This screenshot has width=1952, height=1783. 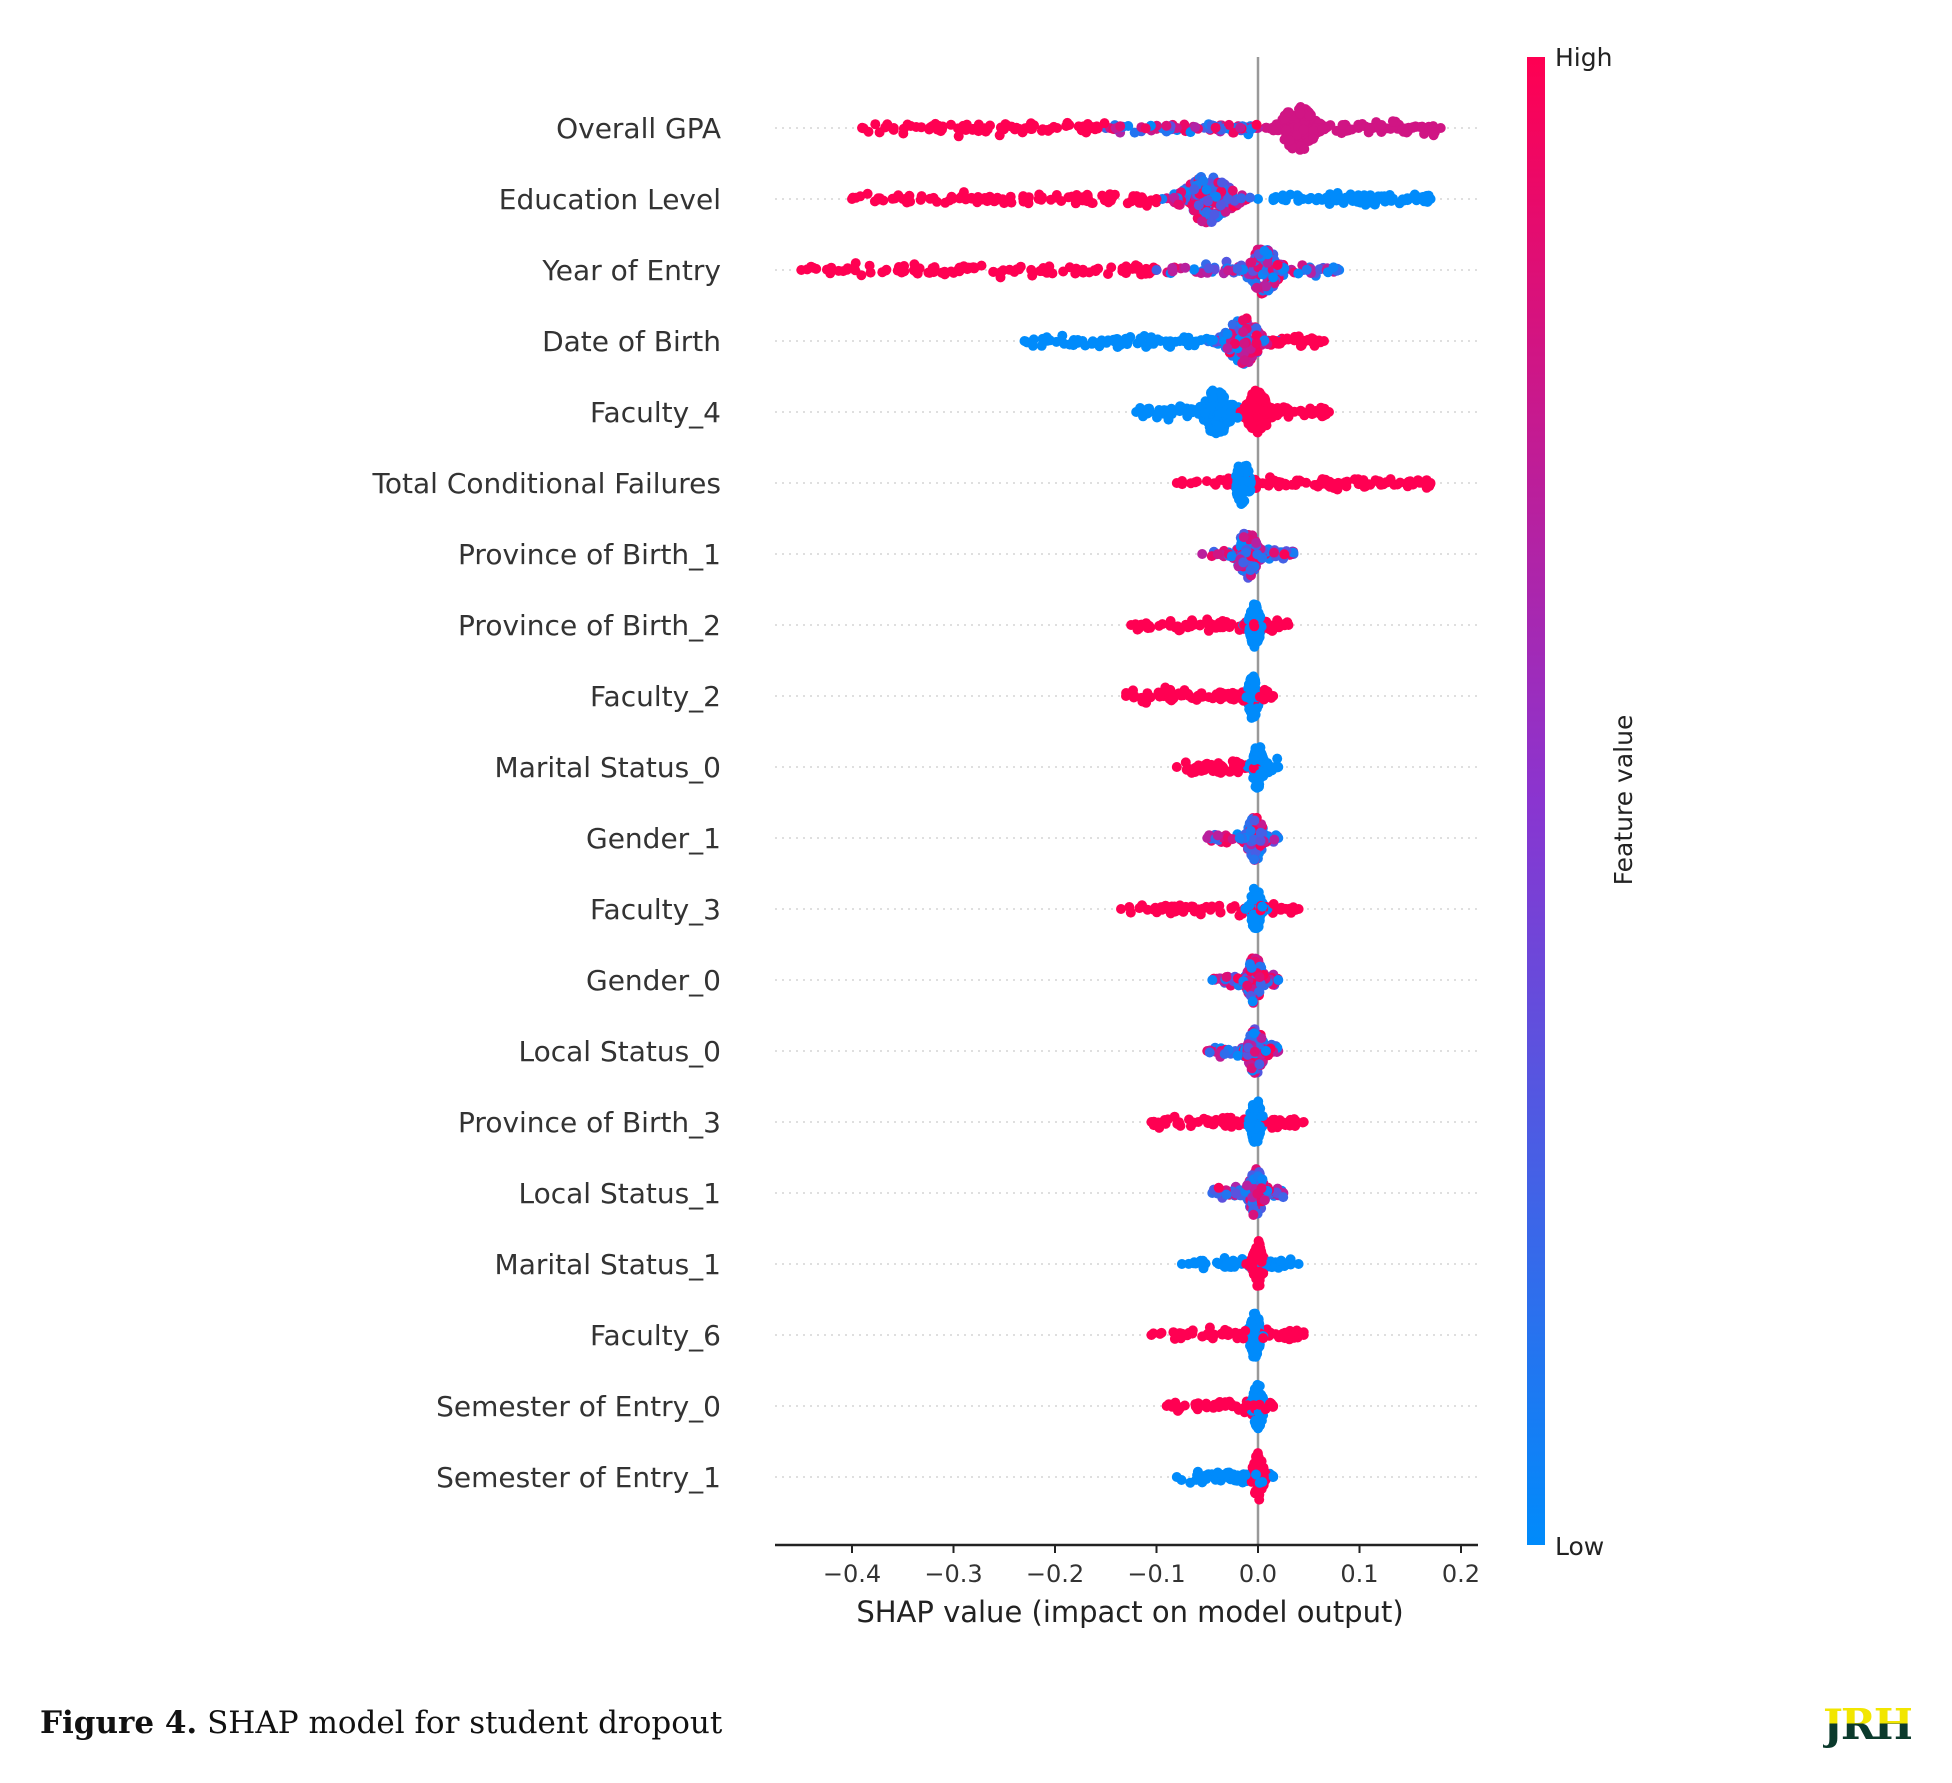 I want to click on feature-label: Local Status_0, so click(x=619, y=1051).